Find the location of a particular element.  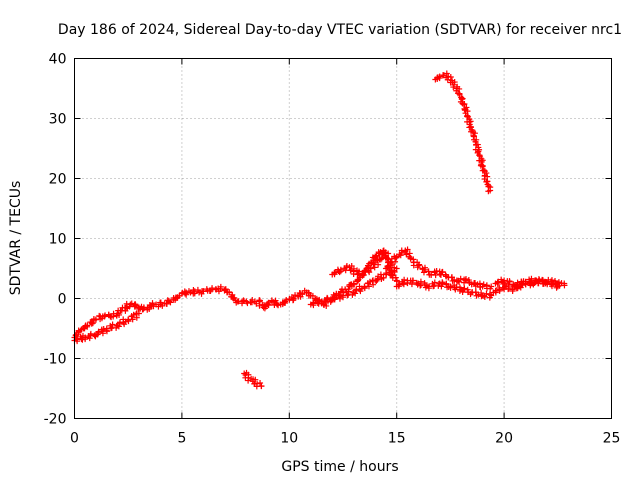

x-axis-label: GPS time / hours is located at coordinates (339, 467).